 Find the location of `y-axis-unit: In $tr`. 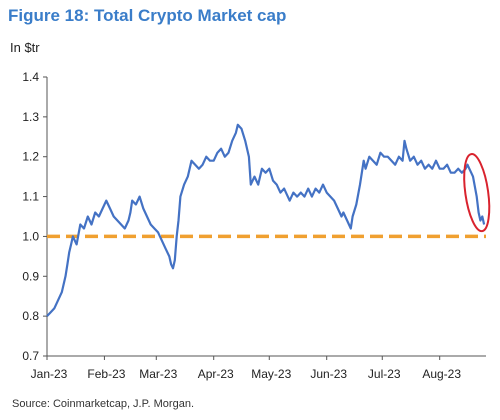

y-axis-unit: In $tr is located at coordinates (25, 47).